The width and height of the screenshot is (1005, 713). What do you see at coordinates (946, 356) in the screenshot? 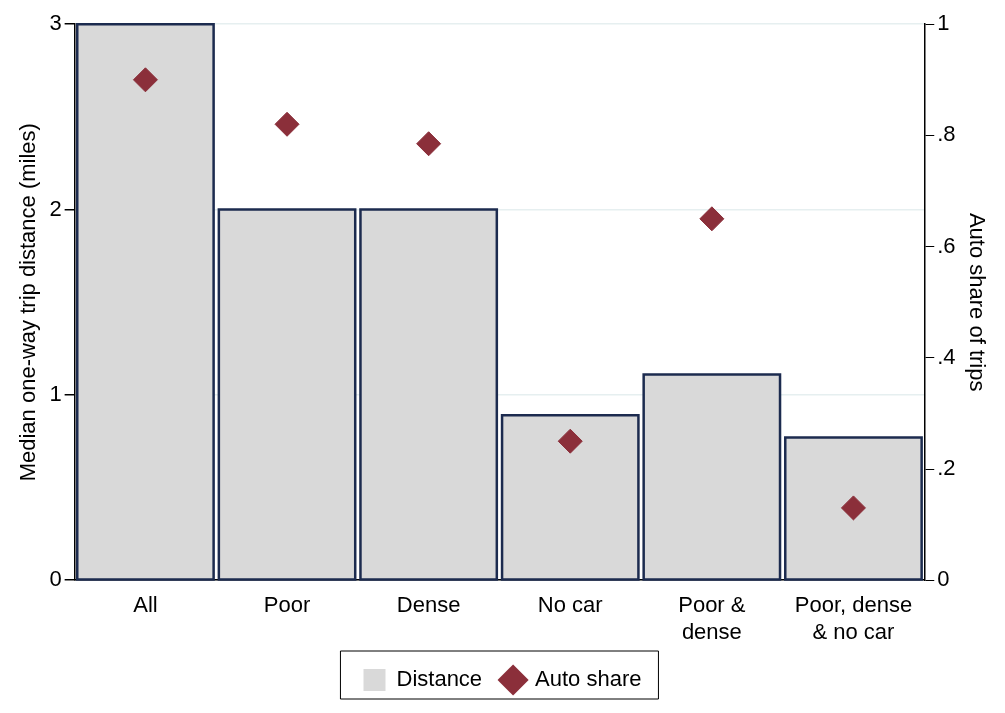
I see `y2-tick-label: .4` at bounding box center [946, 356].